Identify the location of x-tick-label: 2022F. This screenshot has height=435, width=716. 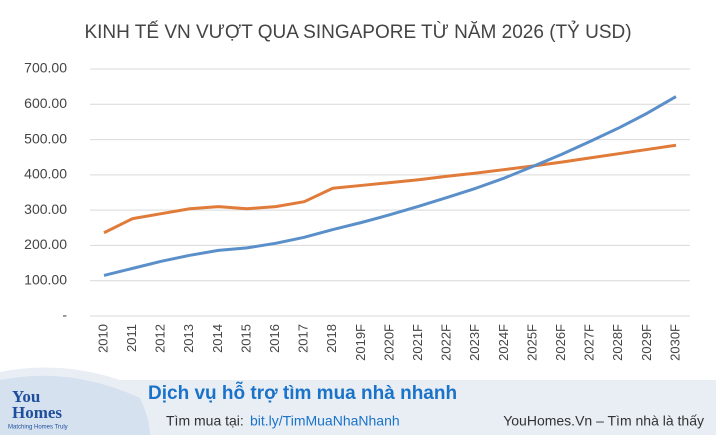
(446, 342).